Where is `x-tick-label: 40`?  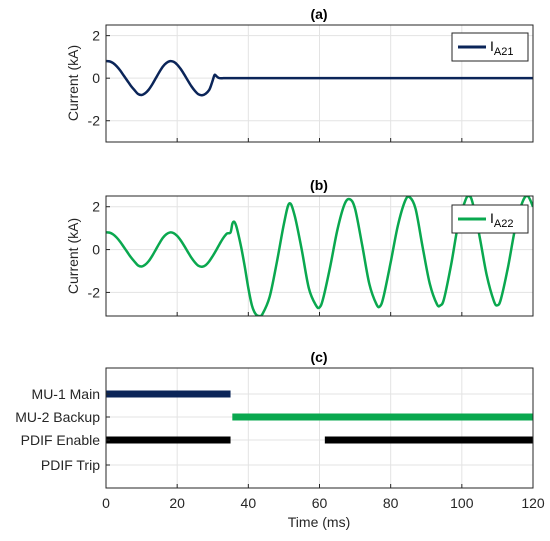
x-tick-label: 40 is located at coordinates (249, 503).